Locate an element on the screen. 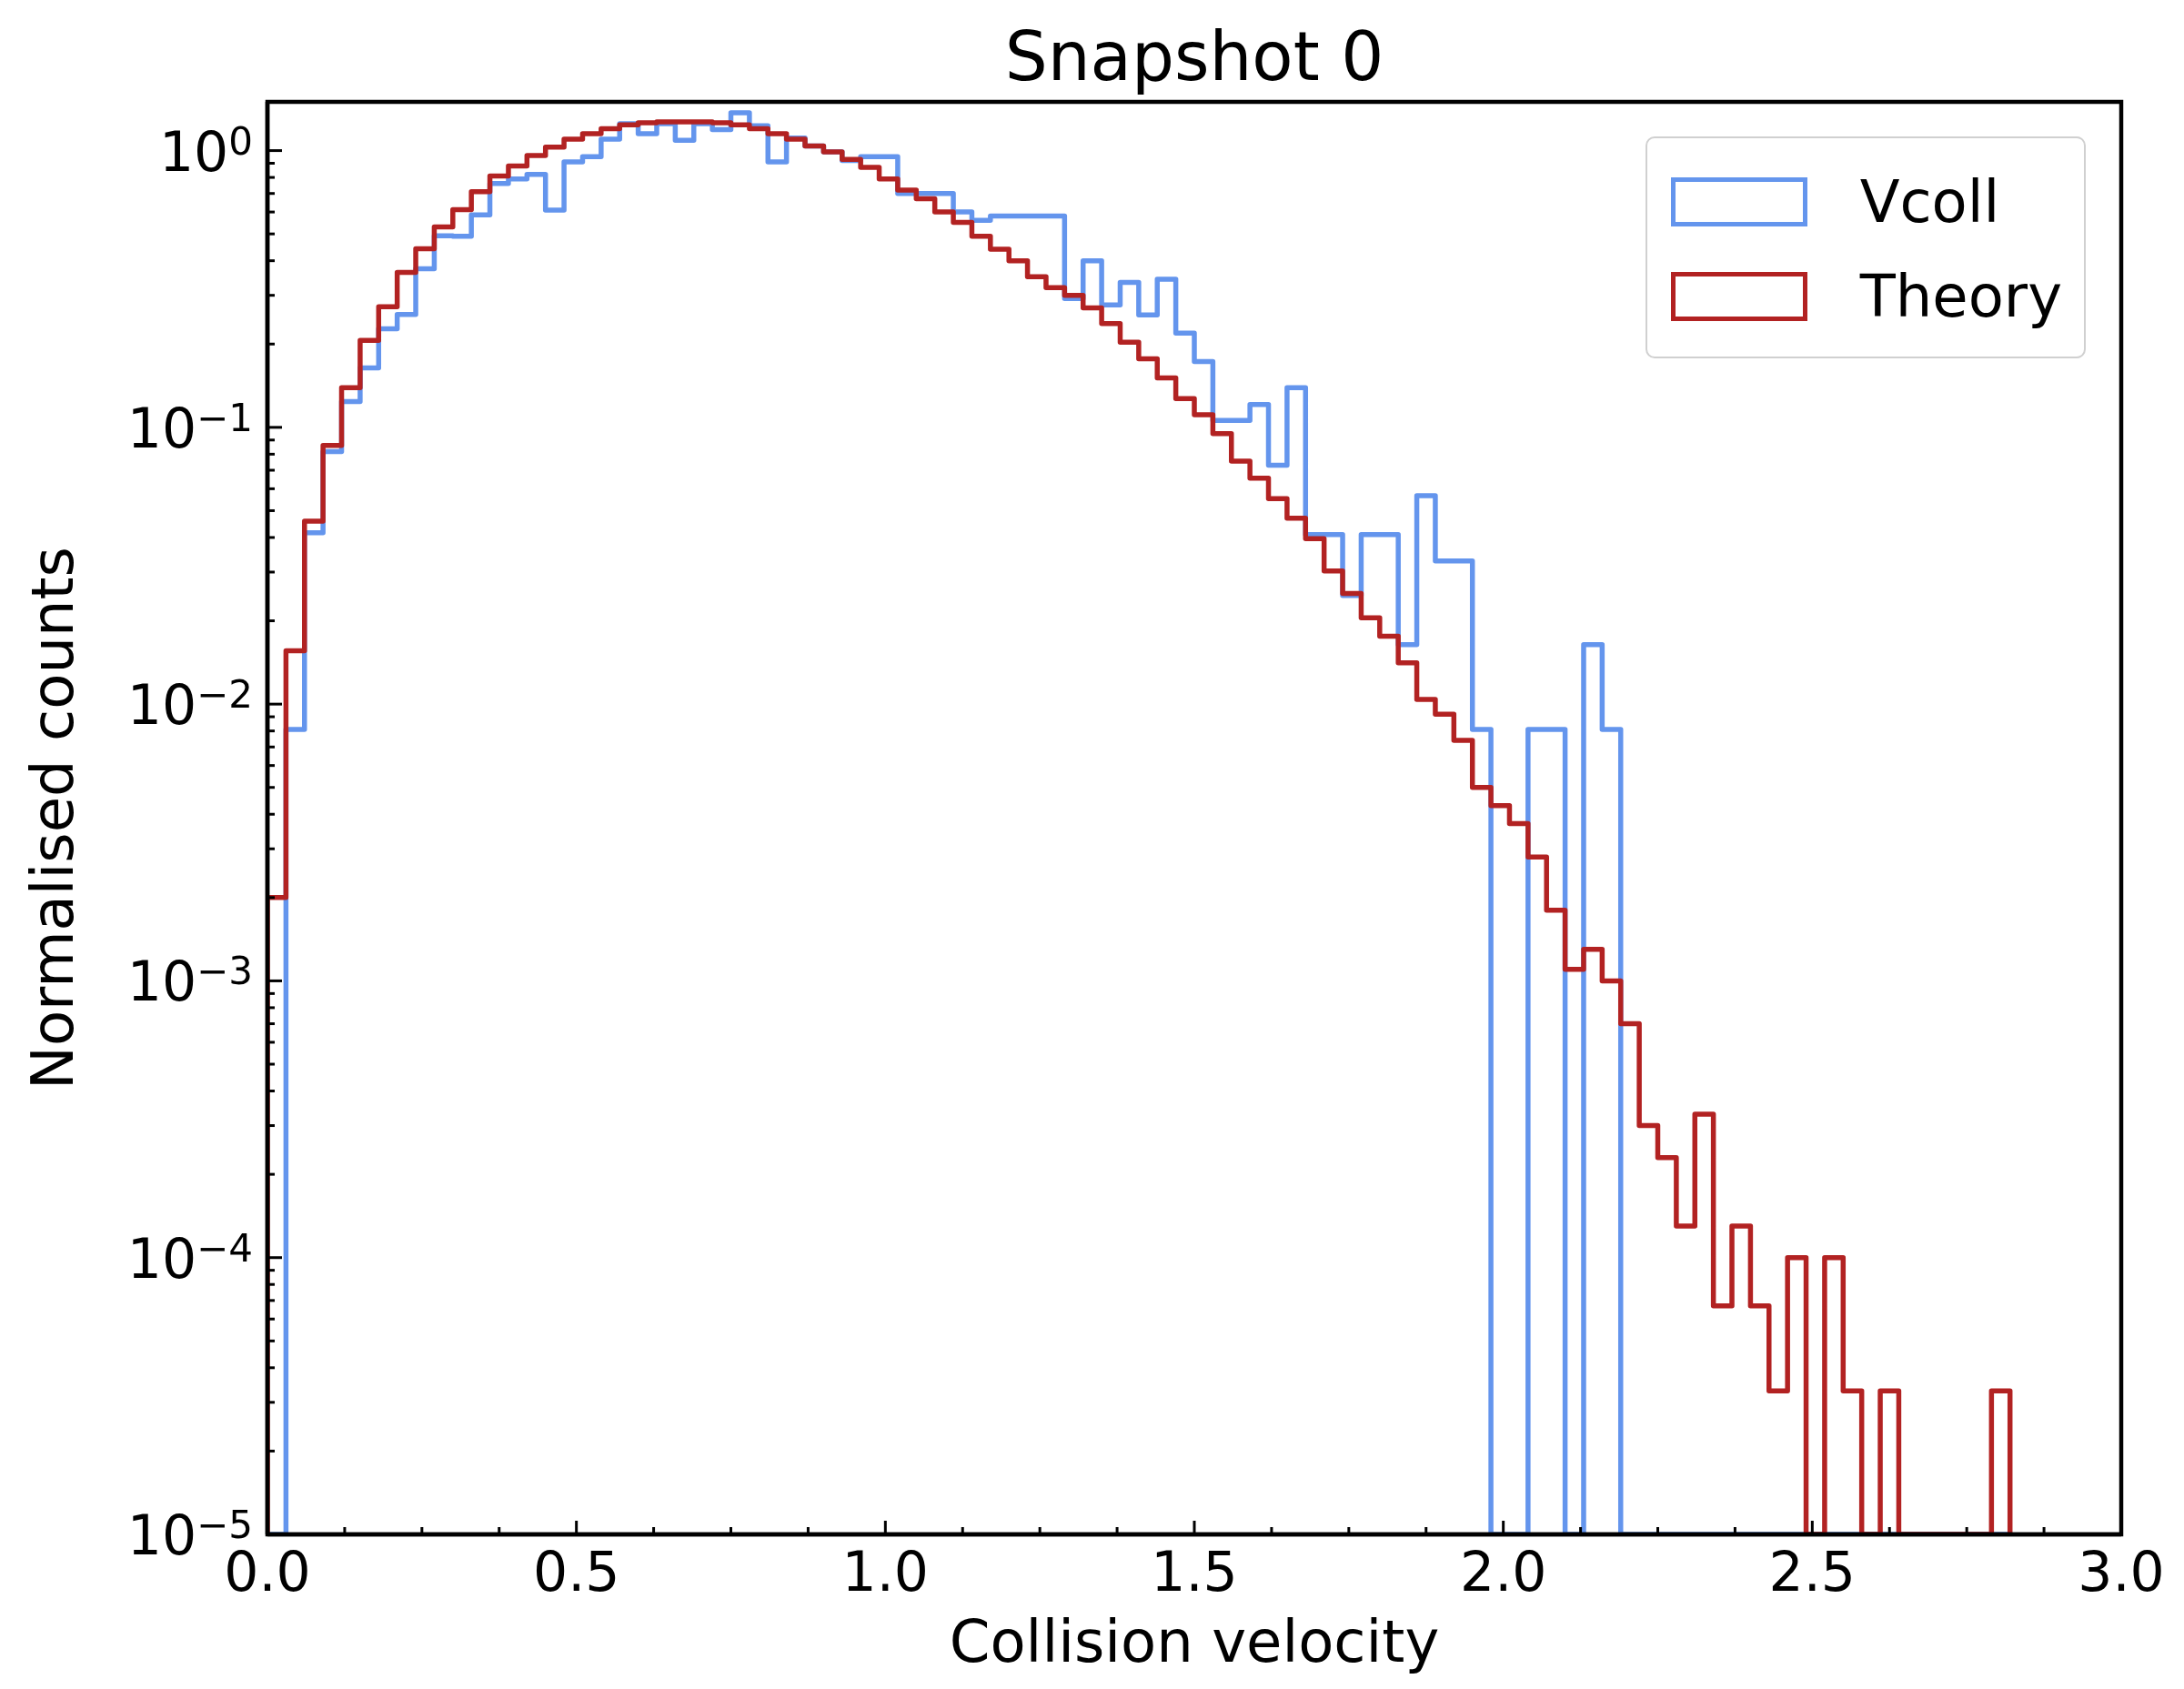 This screenshot has height=1689, width=2184. chart-title: Snapshot 0 is located at coordinates (1194, 56).